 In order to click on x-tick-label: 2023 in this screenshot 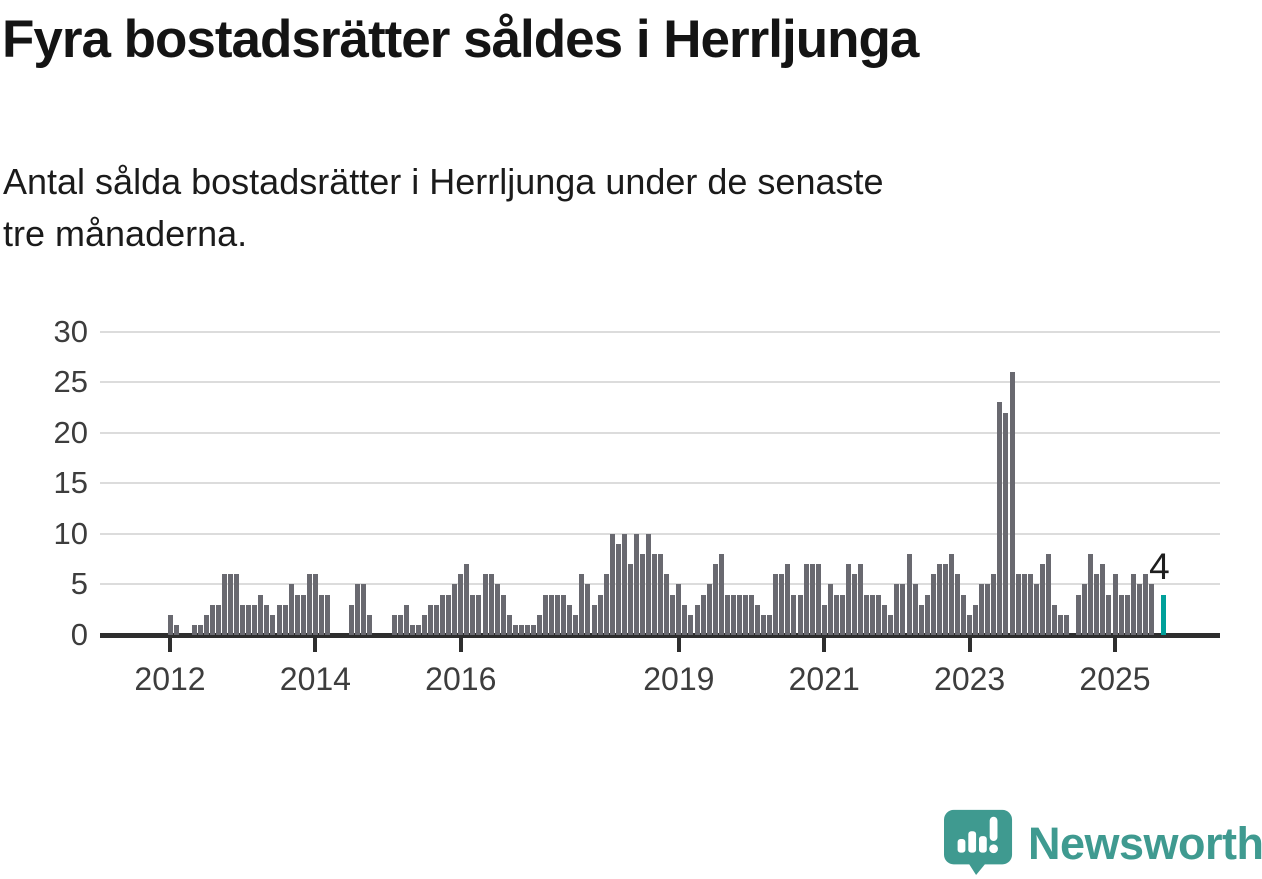, I will do `click(970, 679)`.